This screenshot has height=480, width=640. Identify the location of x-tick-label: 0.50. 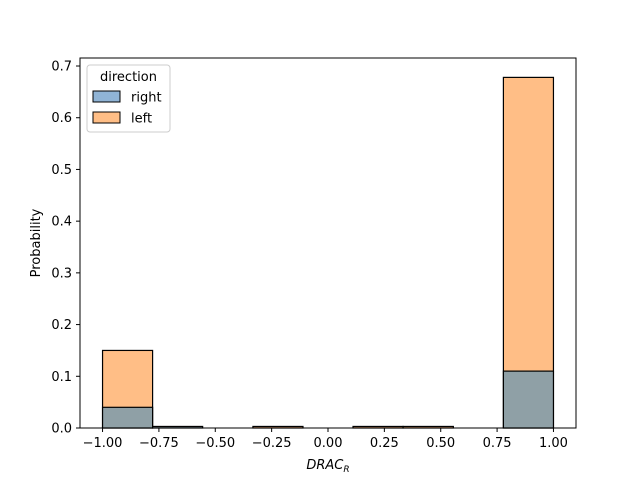
(440, 443).